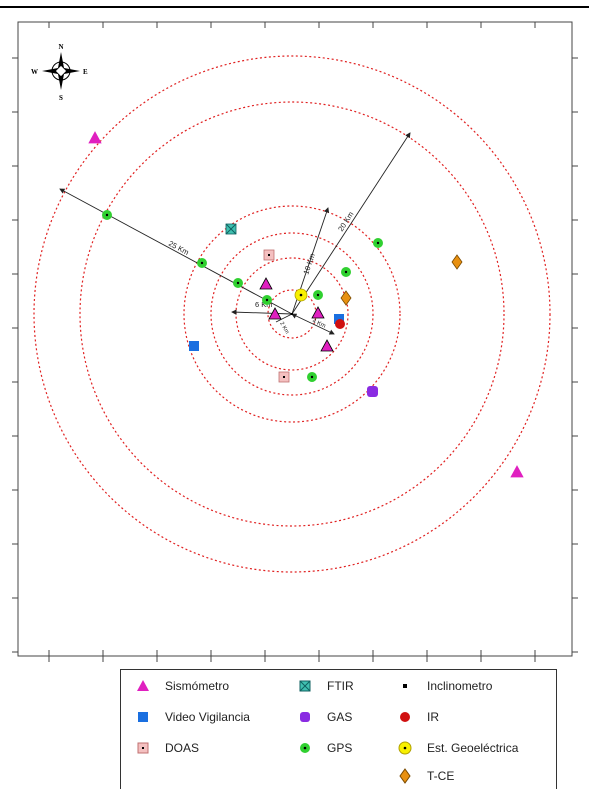 Image resolution: width=589 pixels, height=789 pixels. I want to click on label-4km: 4 Km, so click(318, 323).